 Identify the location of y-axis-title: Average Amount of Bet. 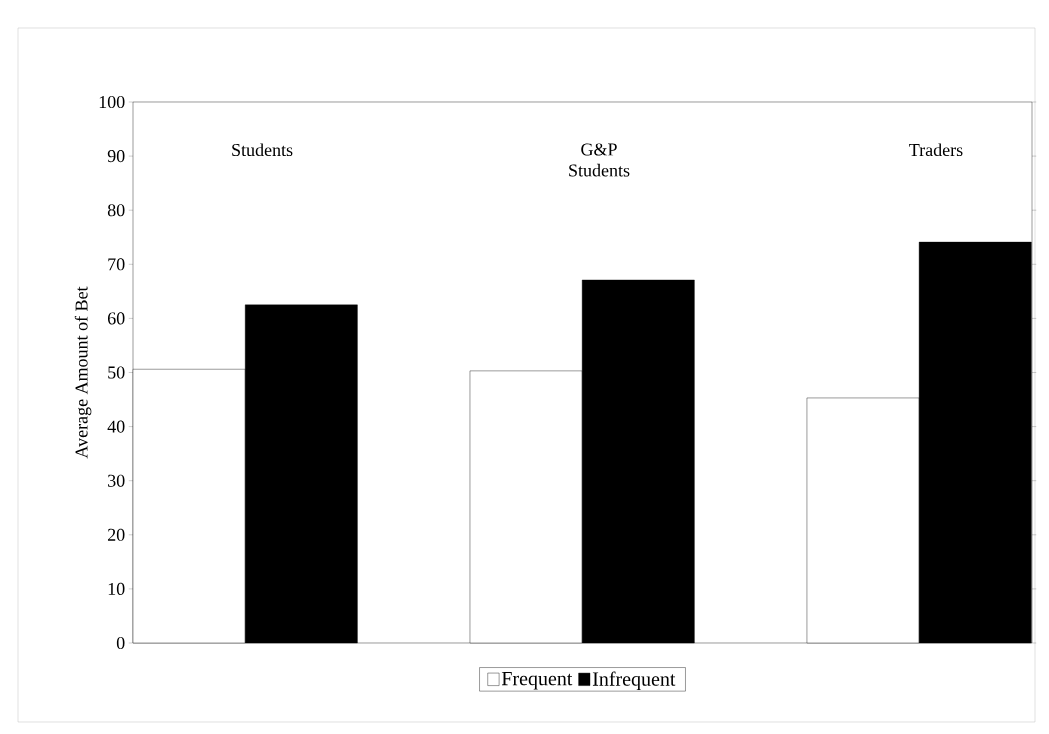
(83, 372).